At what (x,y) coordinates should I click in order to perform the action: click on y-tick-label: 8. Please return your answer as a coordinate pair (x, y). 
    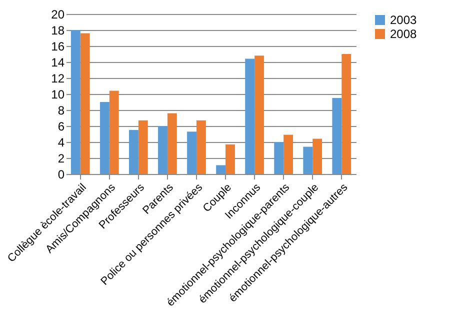
    Looking at the image, I should click on (61, 111).